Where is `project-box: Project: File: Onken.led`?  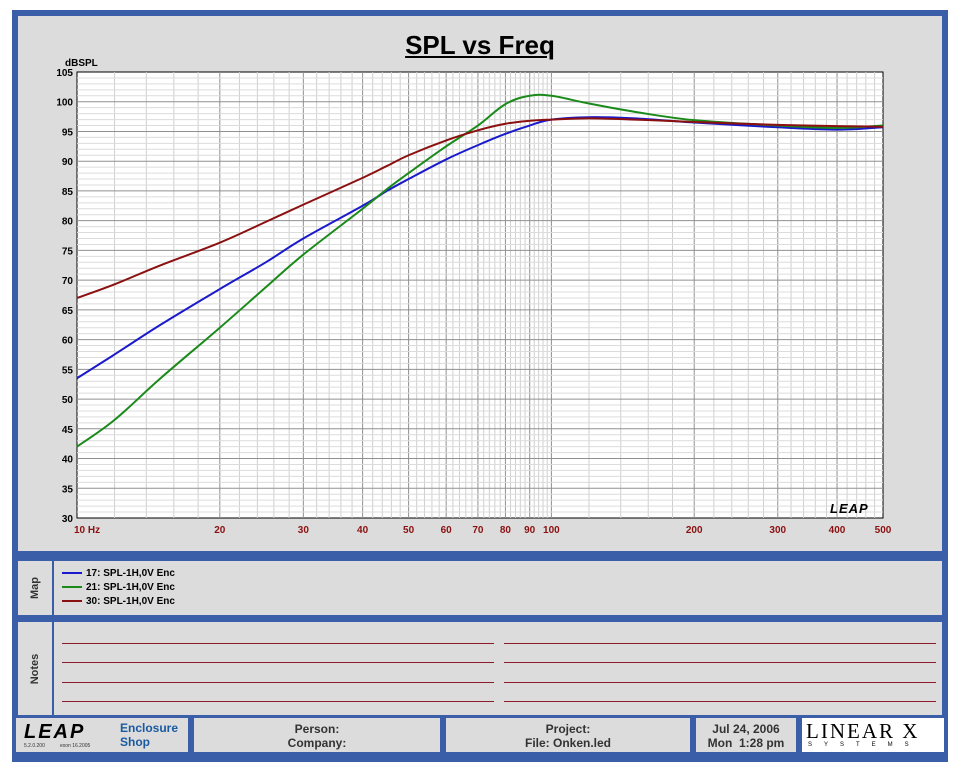 project-box: Project: File: Onken.led is located at coordinates (568, 735).